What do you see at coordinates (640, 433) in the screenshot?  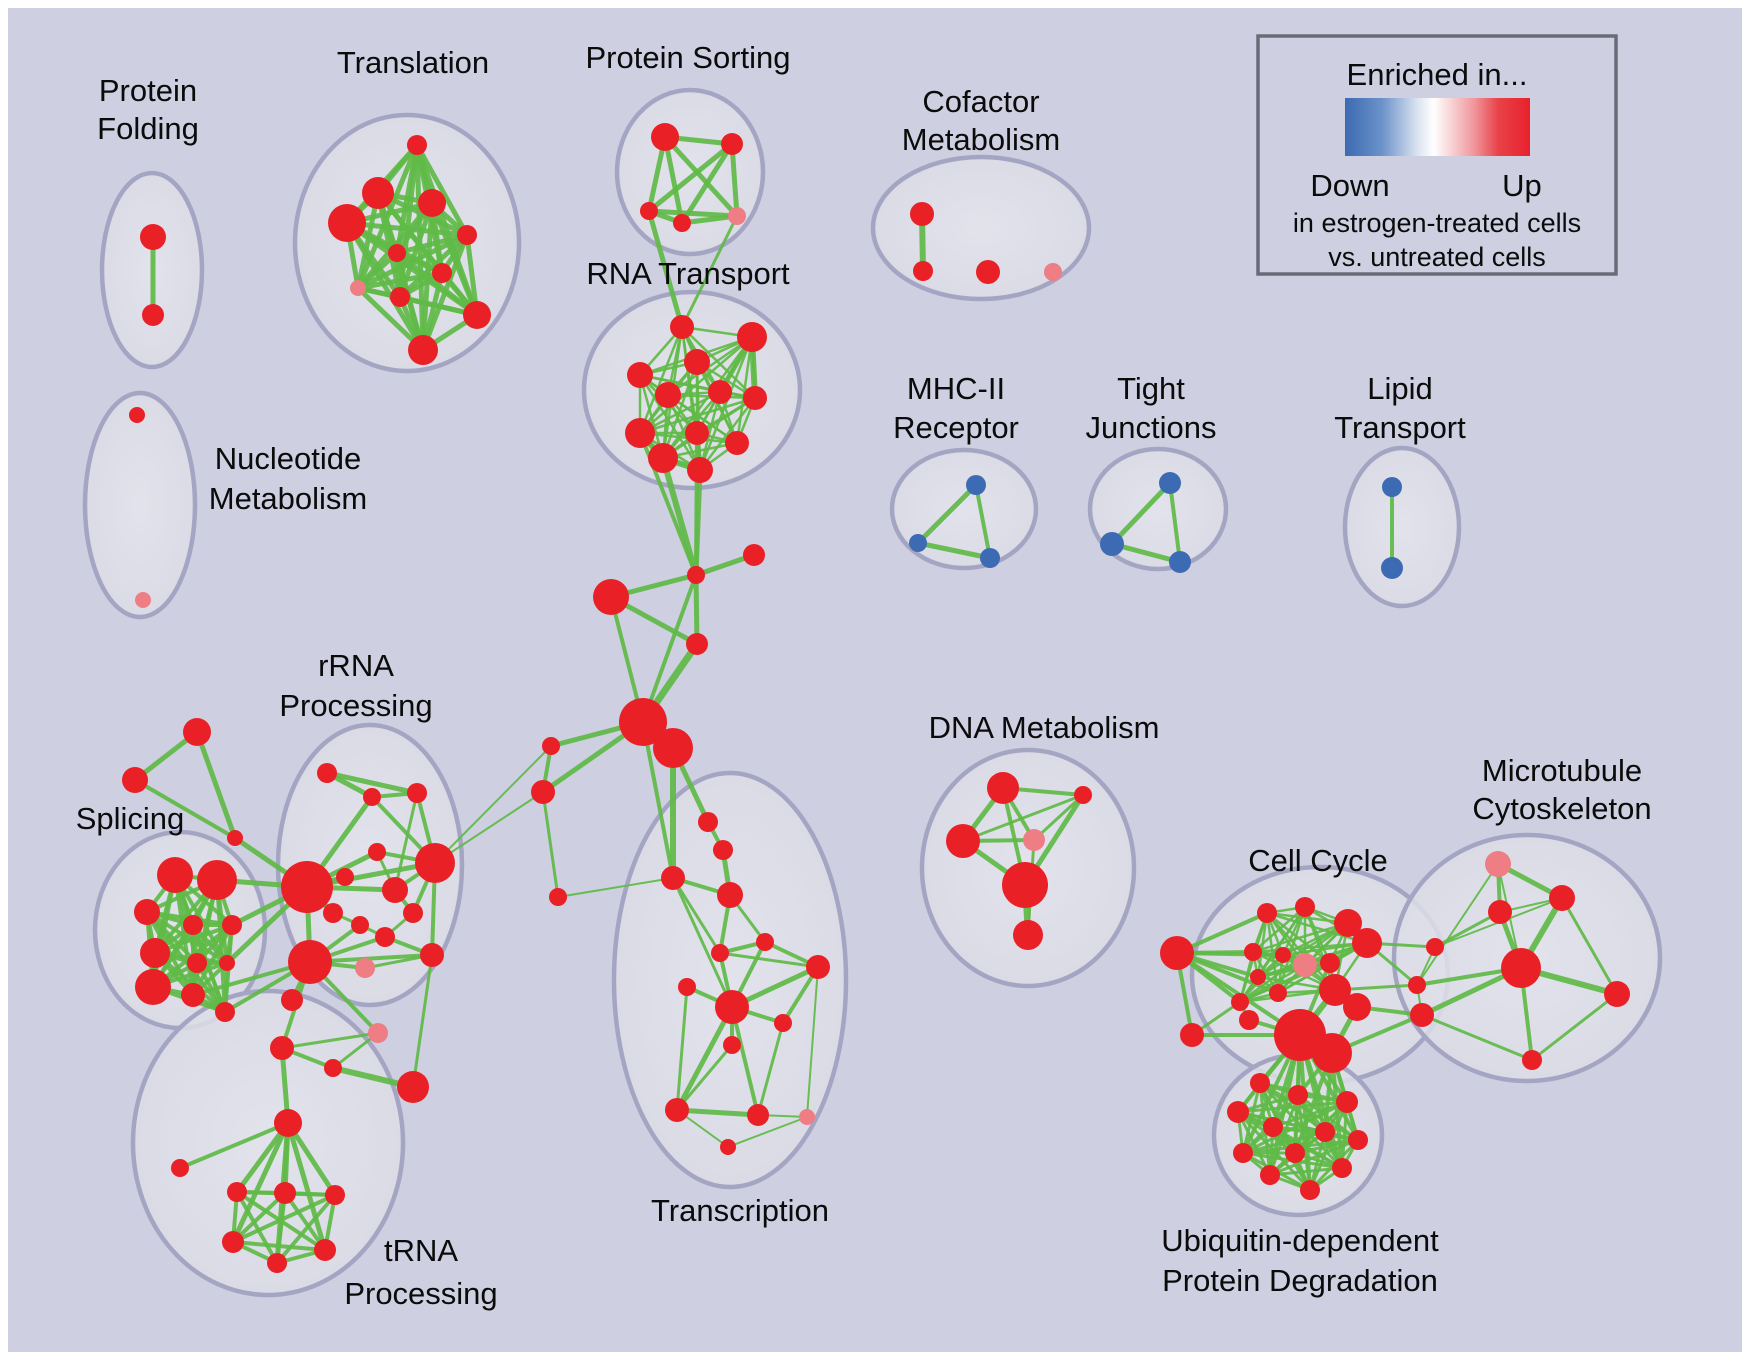 I see `node-rt8` at bounding box center [640, 433].